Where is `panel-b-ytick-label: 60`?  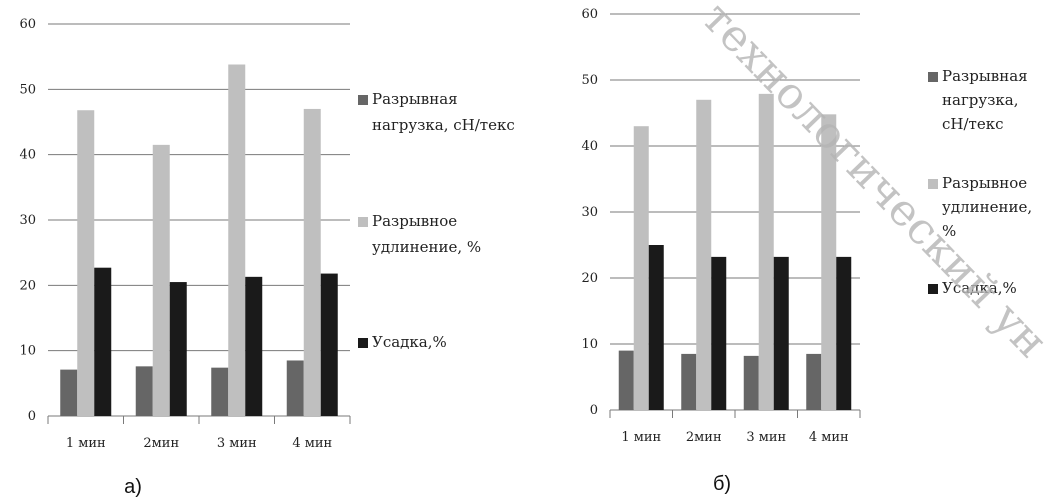 panel-b-ytick-label: 60 is located at coordinates (589, 14).